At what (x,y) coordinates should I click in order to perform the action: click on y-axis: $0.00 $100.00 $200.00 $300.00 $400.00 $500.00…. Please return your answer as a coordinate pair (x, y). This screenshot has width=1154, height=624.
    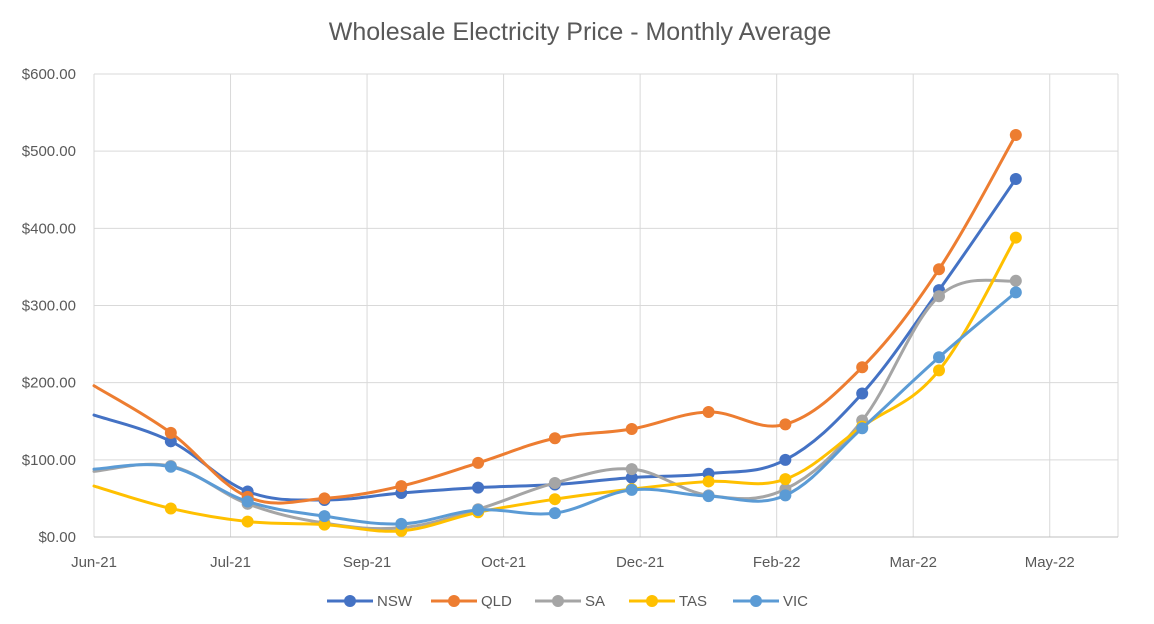
    Looking at the image, I should click on (49, 306).